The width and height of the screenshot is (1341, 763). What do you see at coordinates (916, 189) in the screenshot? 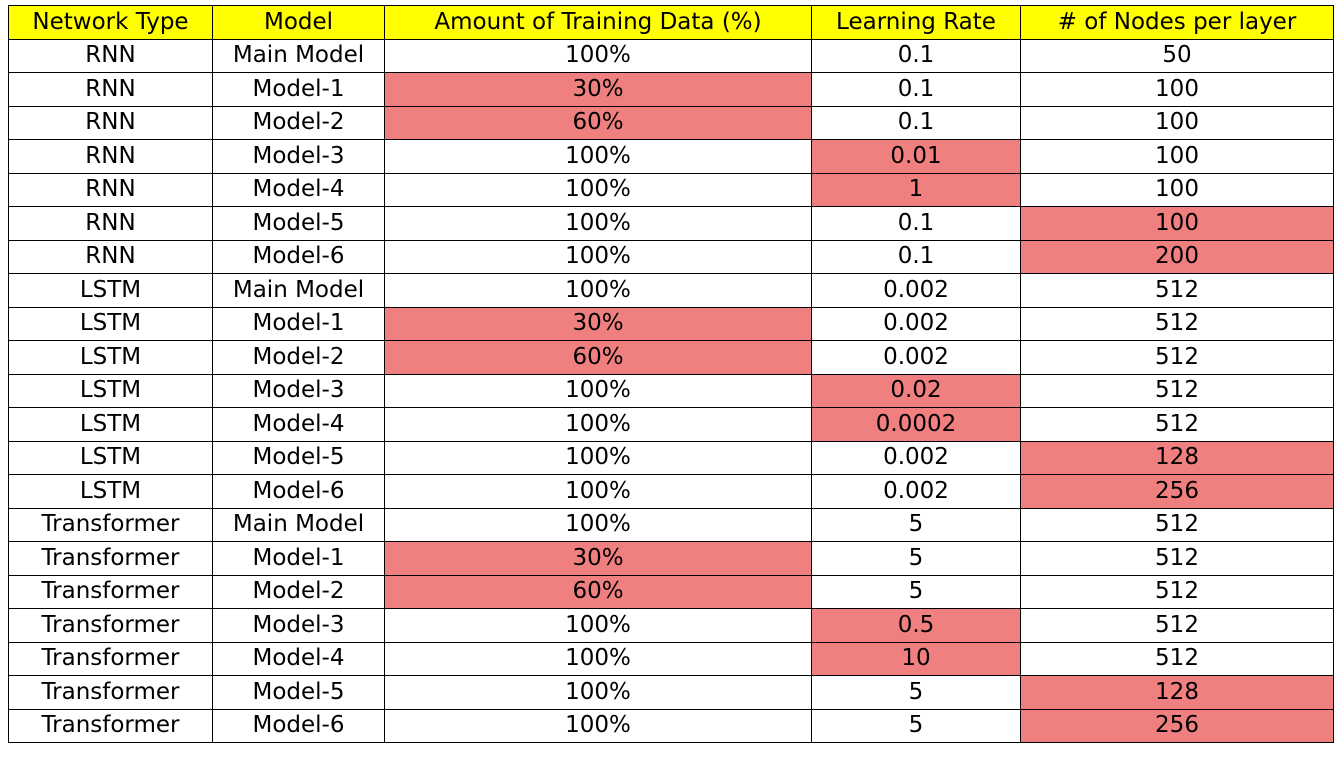
I see `learning-rate-cell: 1` at bounding box center [916, 189].